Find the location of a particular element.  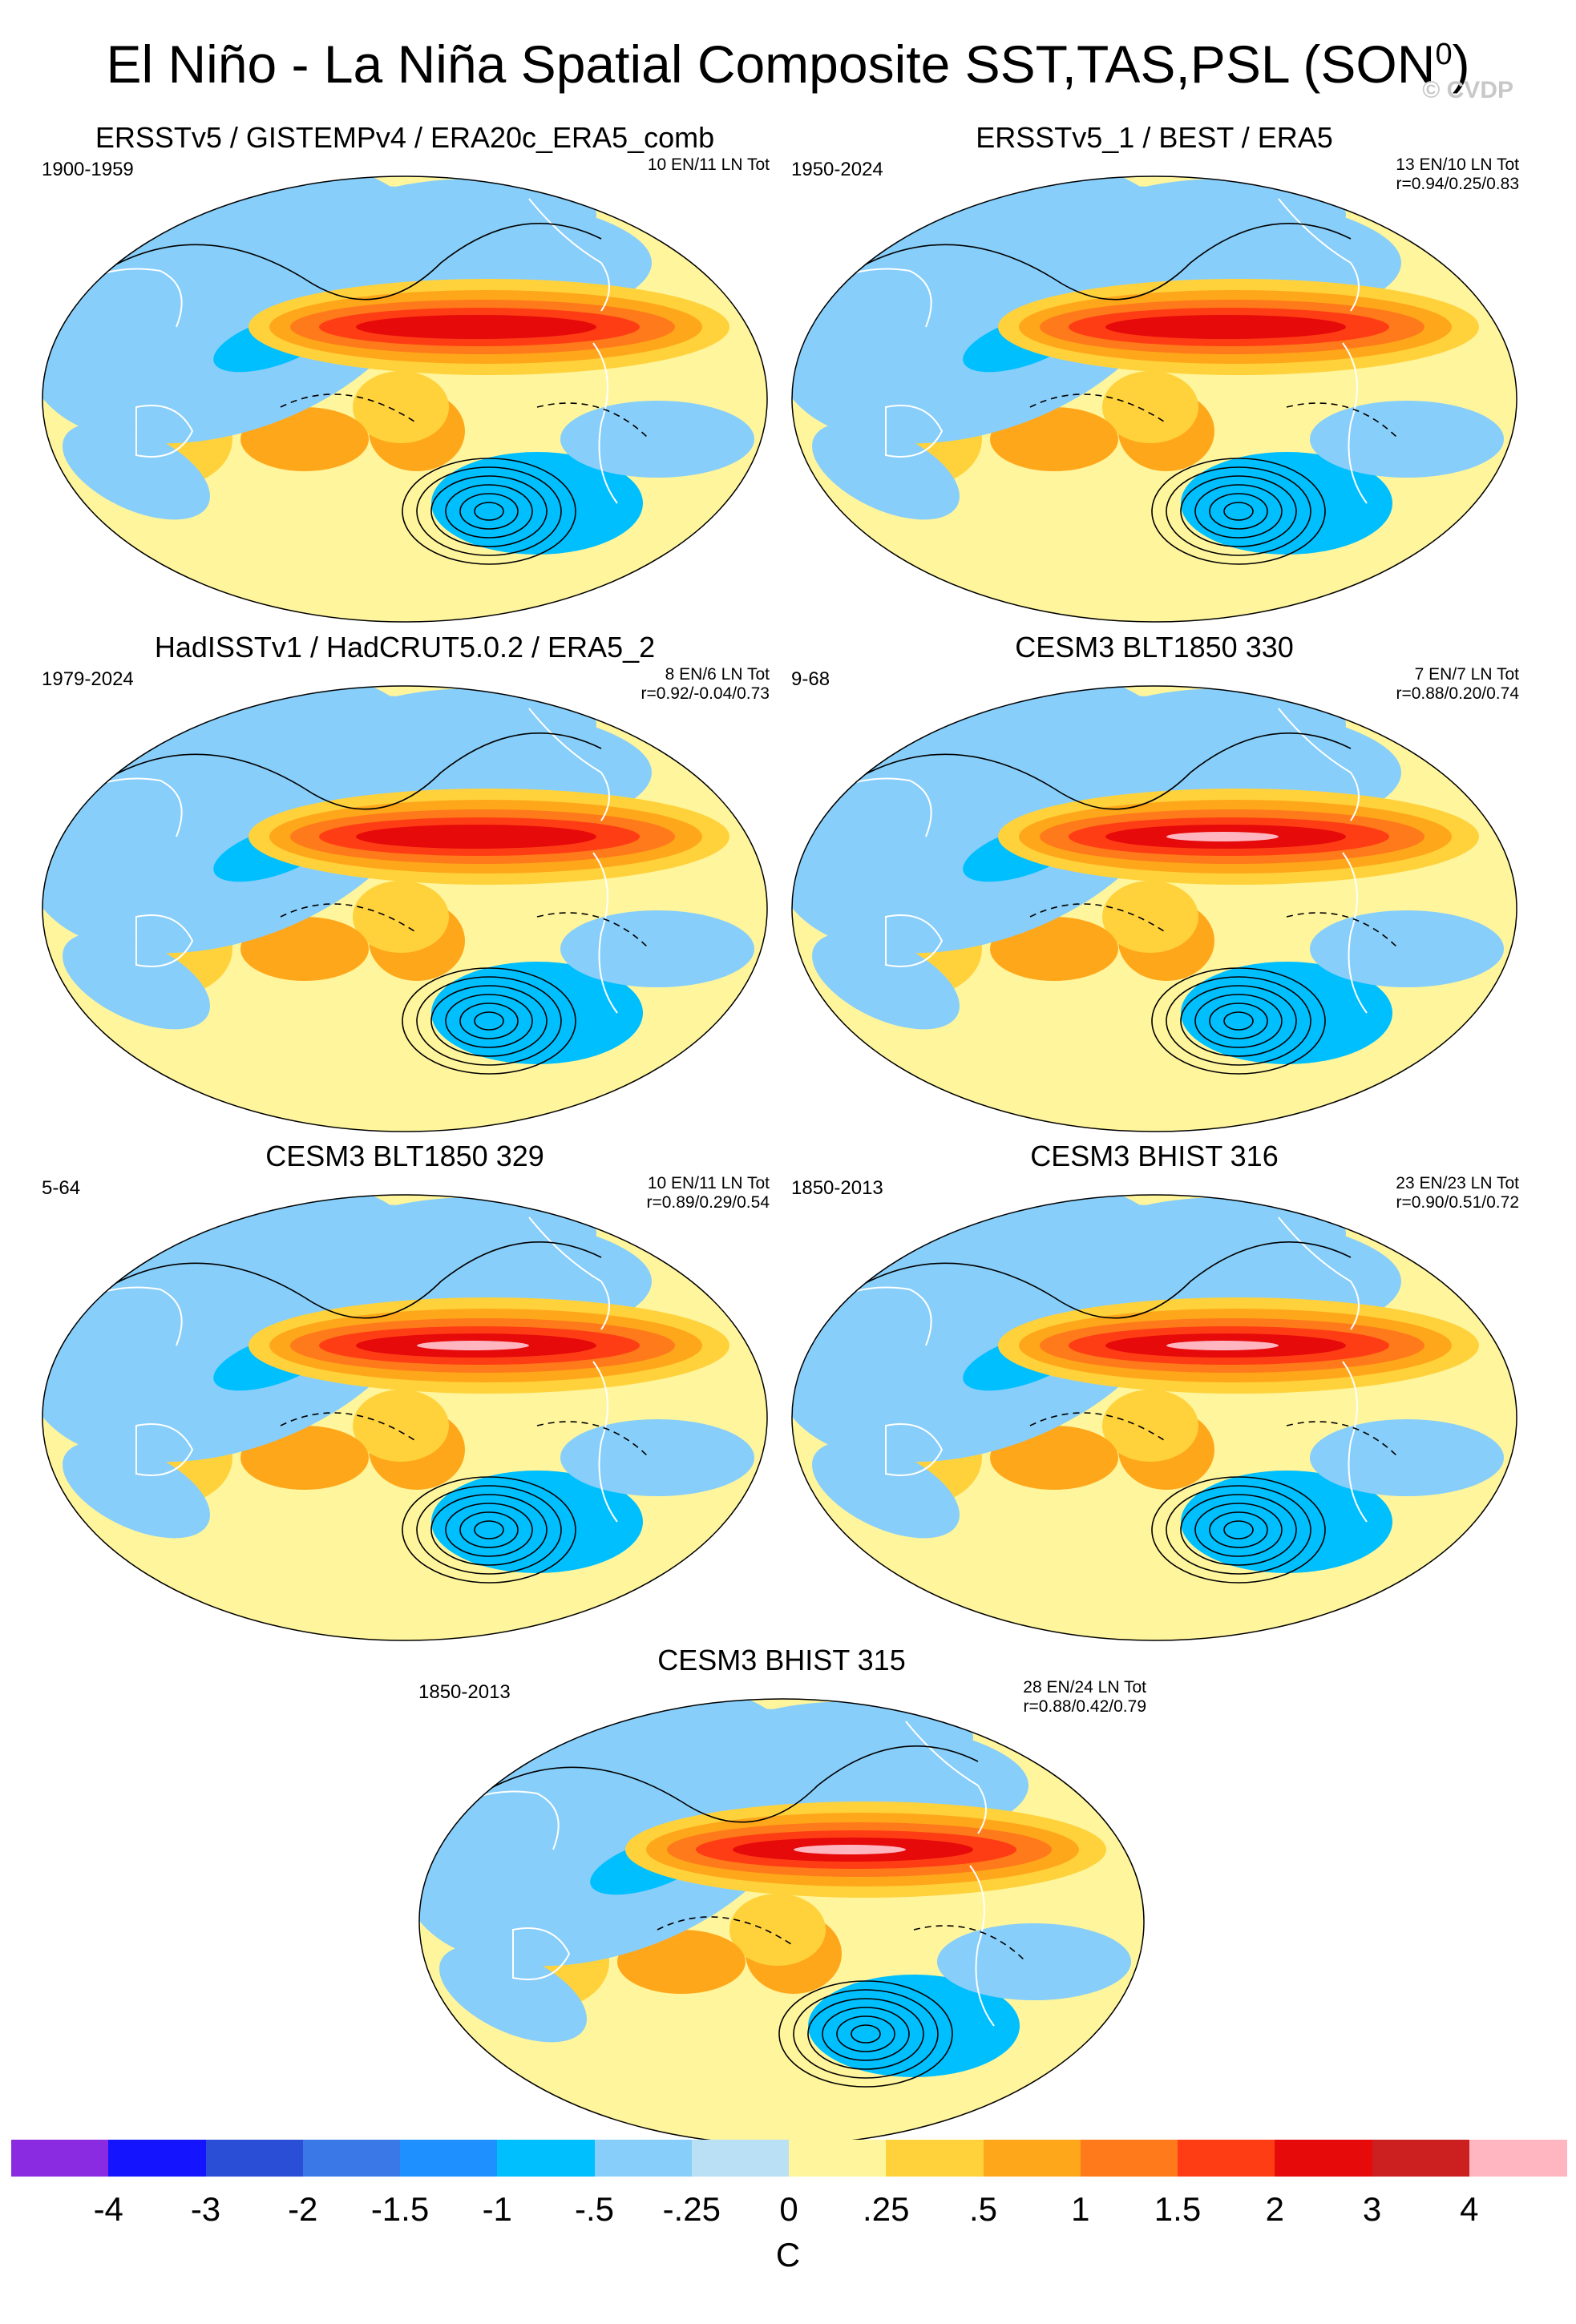

panel-stats-counts: 23 EN/23 LN Tot is located at coordinates (1457, 1183).